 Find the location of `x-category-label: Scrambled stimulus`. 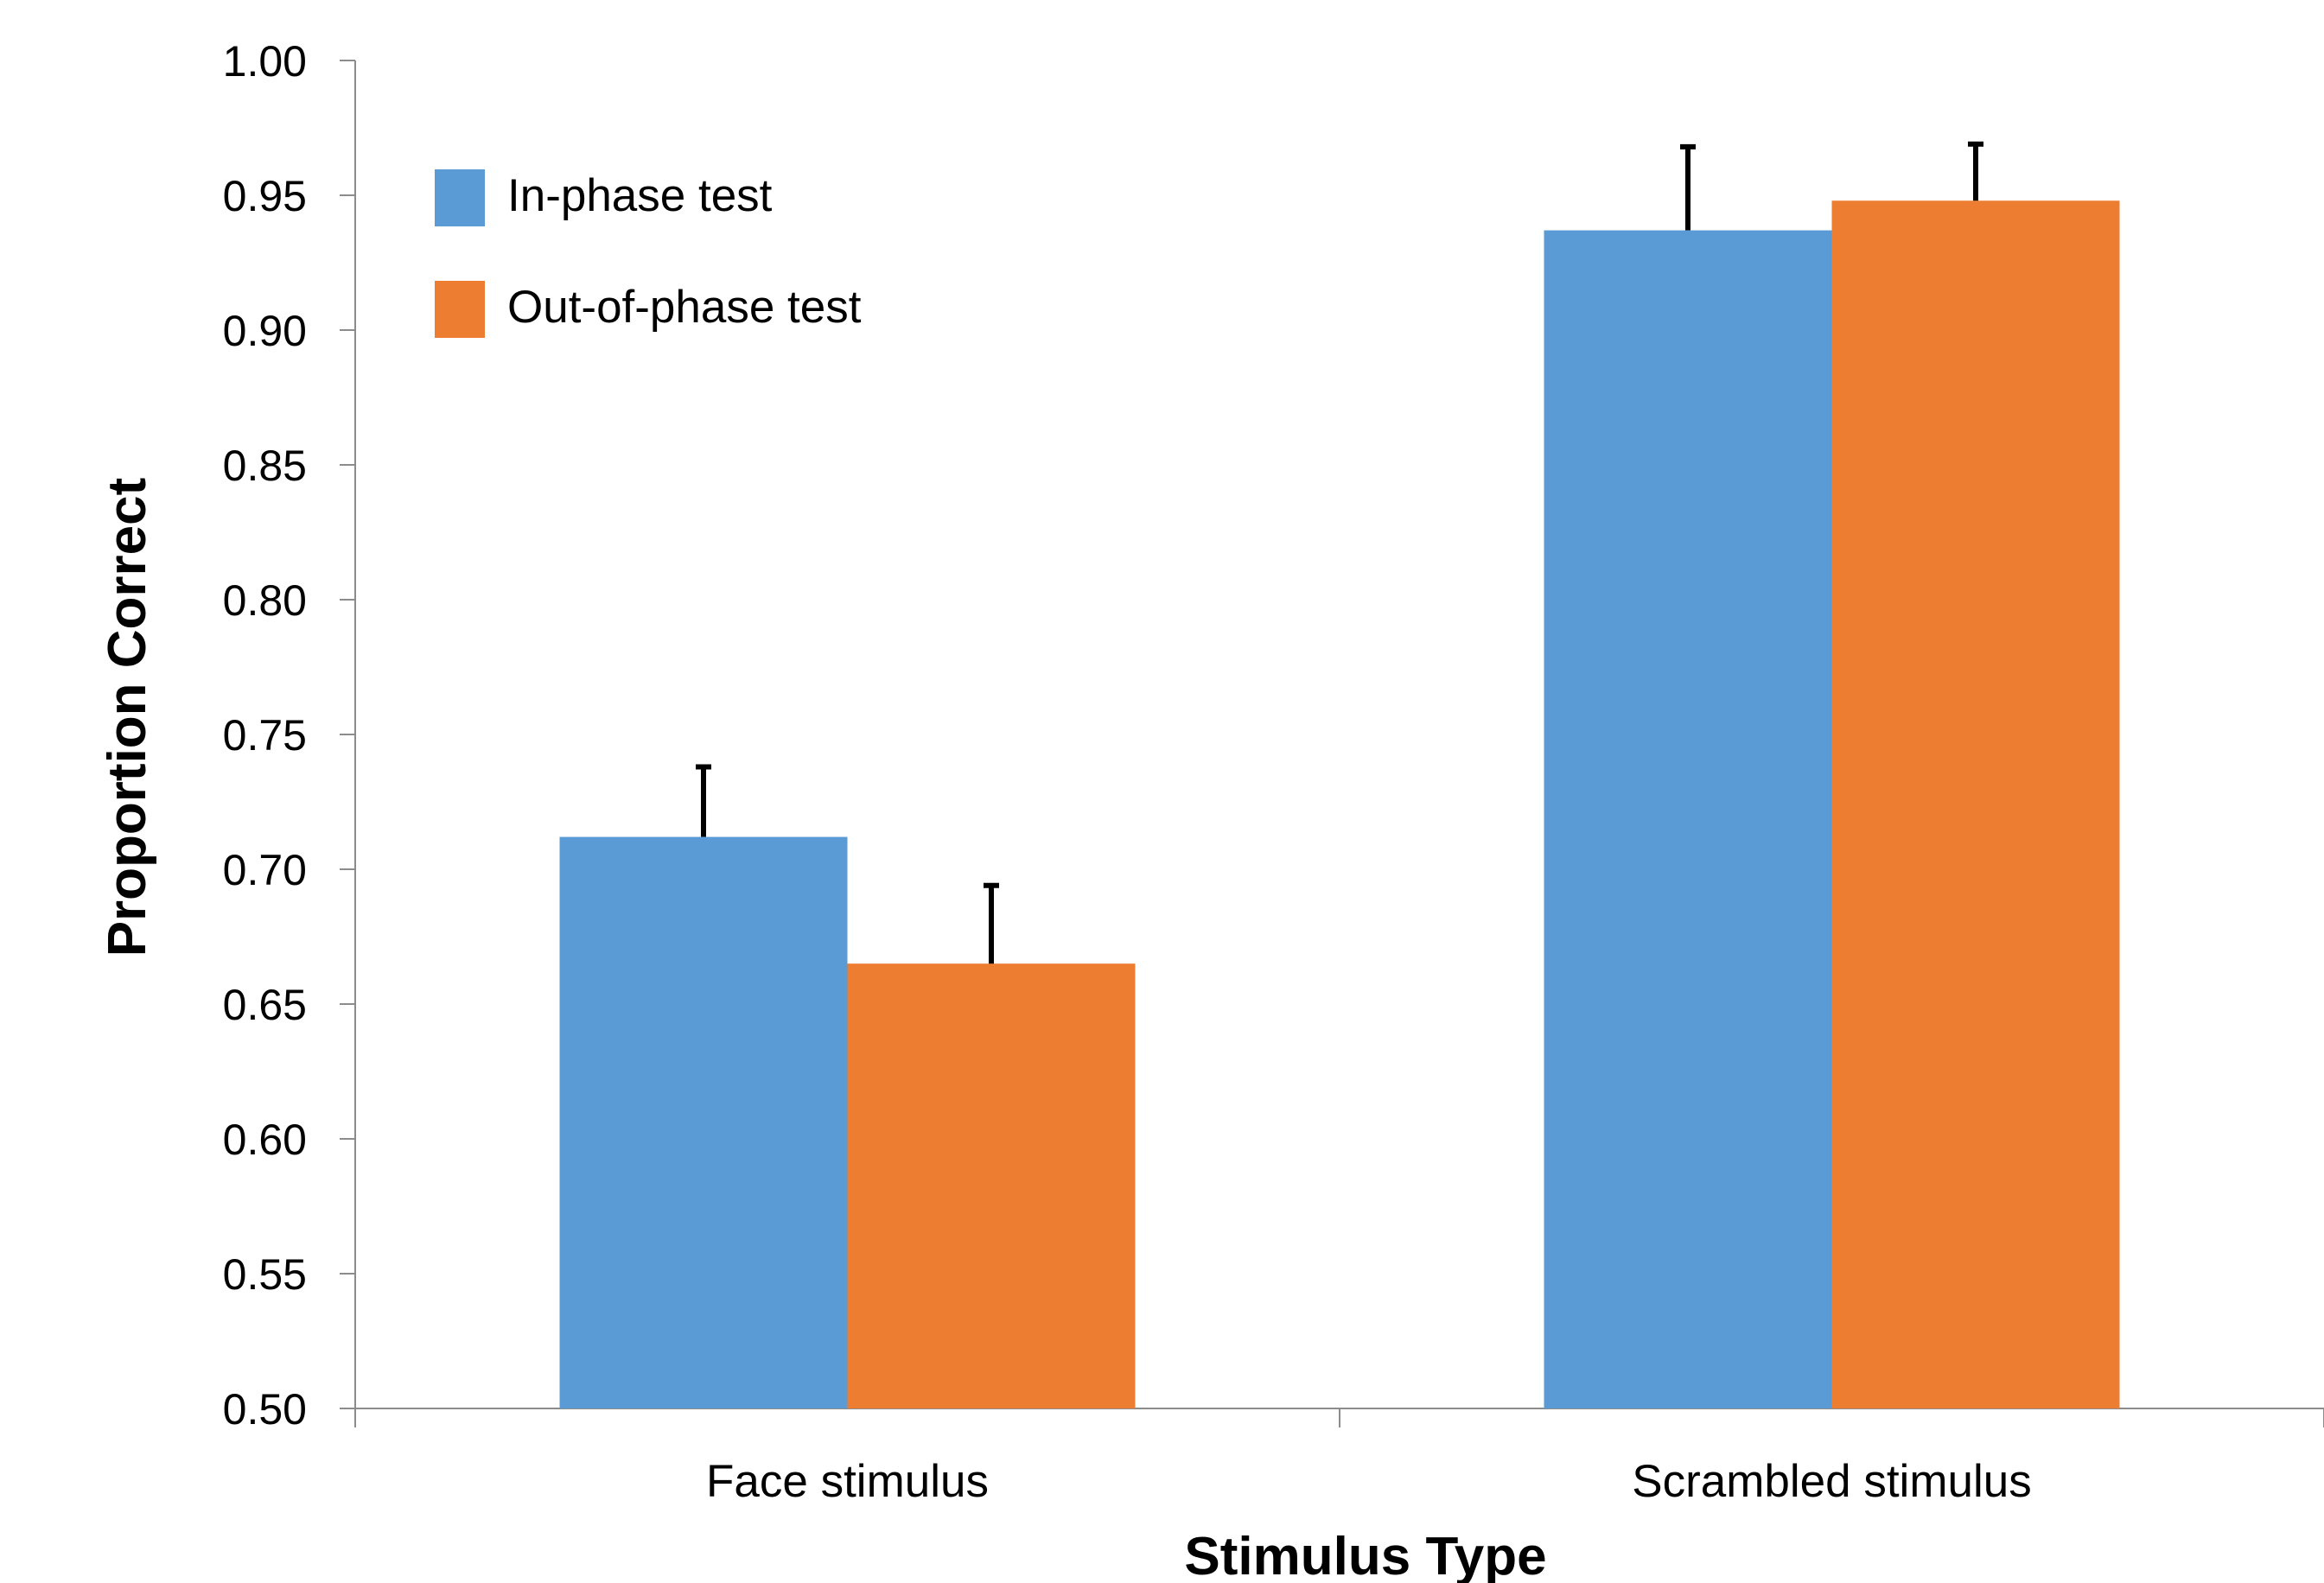

x-category-label: Scrambled stimulus is located at coordinates (1832, 1481).